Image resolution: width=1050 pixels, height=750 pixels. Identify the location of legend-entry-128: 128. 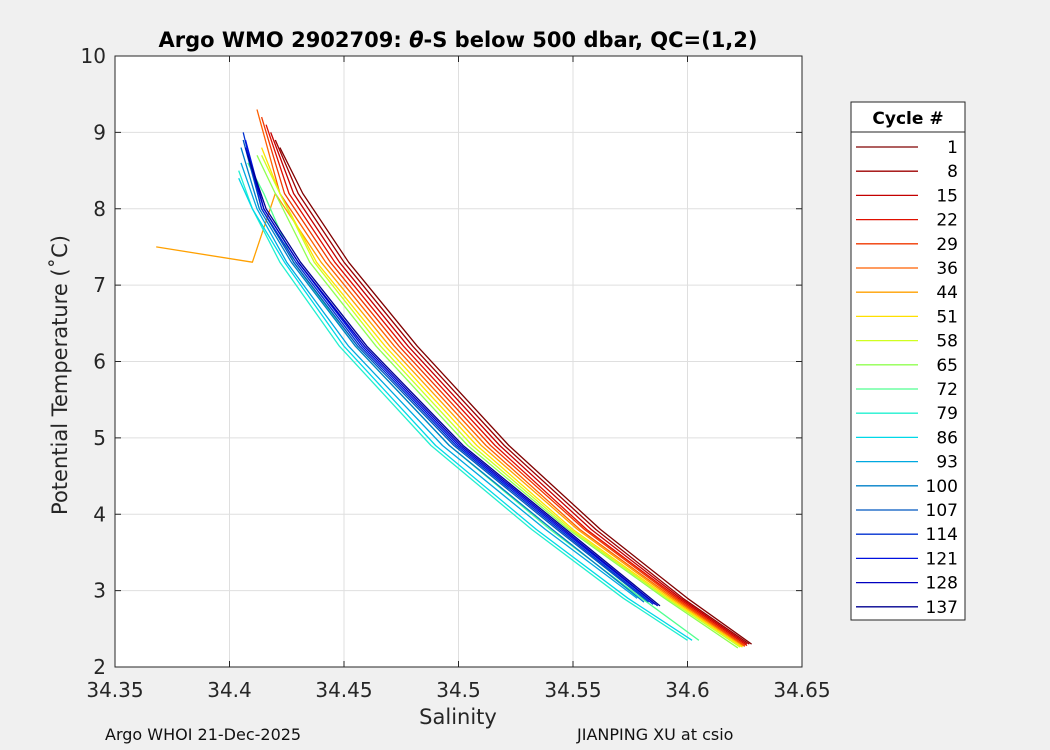
(942, 584).